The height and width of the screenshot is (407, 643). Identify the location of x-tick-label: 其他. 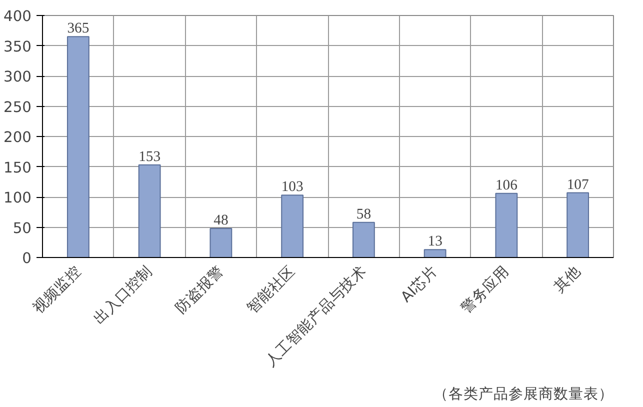
(567, 279).